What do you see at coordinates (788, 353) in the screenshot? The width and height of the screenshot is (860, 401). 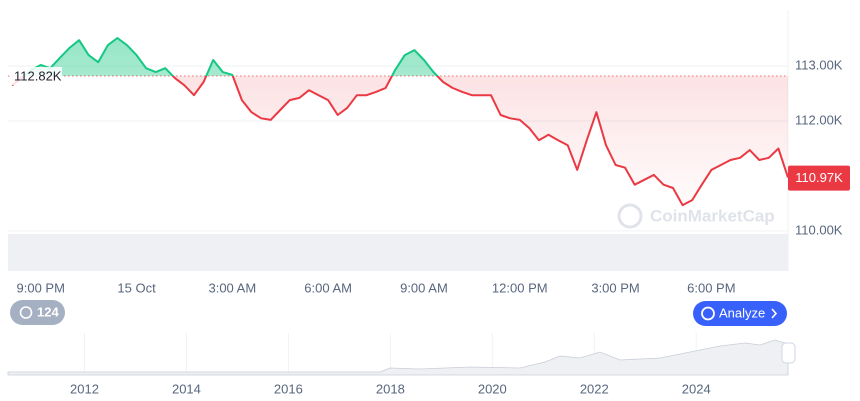 I see `navigator-handle` at bounding box center [788, 353].